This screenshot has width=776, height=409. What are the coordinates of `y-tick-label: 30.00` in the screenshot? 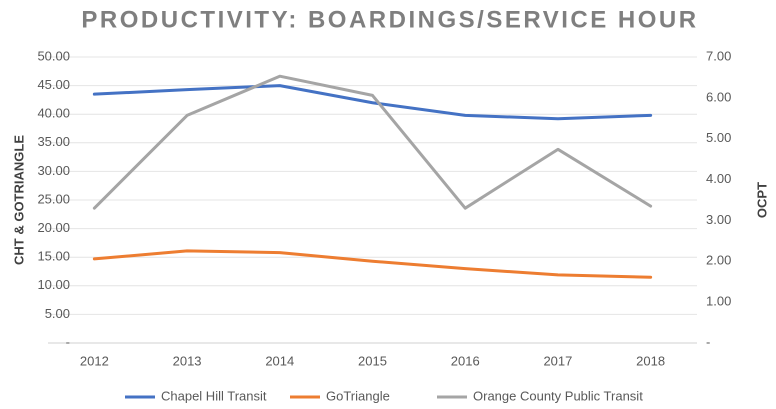 It's located at (53, 170).